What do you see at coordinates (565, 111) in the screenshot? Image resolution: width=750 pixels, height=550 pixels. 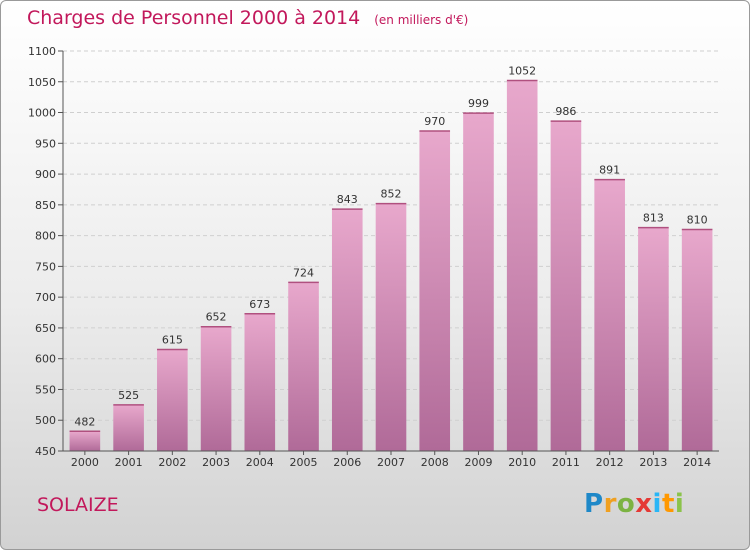 I see `data-label: 986` at bounding box center [565, 111].